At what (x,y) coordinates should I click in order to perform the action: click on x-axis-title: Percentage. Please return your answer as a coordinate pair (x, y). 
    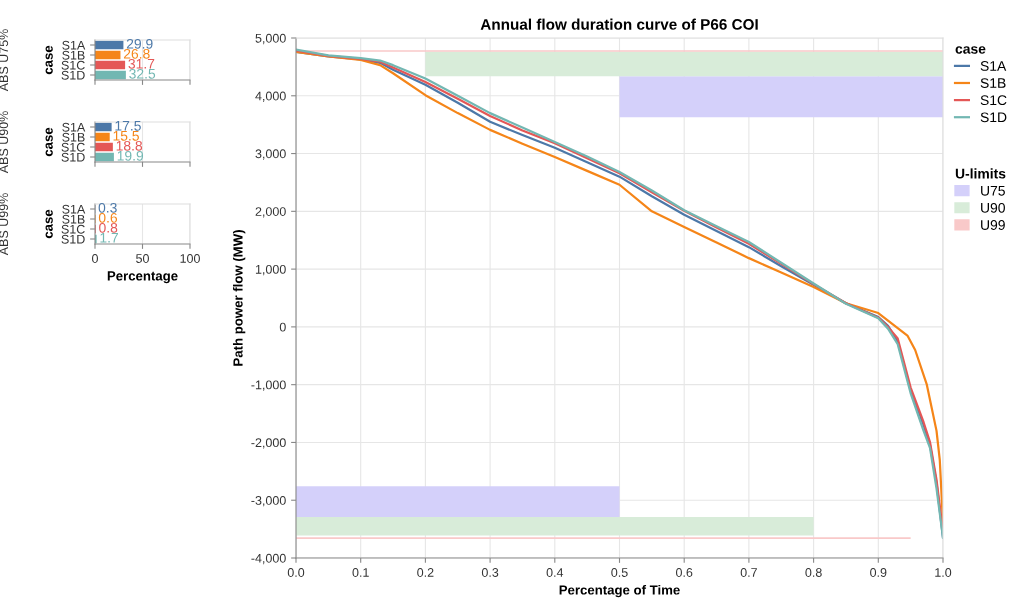
    Looking at the image, I should click on (142, 277).